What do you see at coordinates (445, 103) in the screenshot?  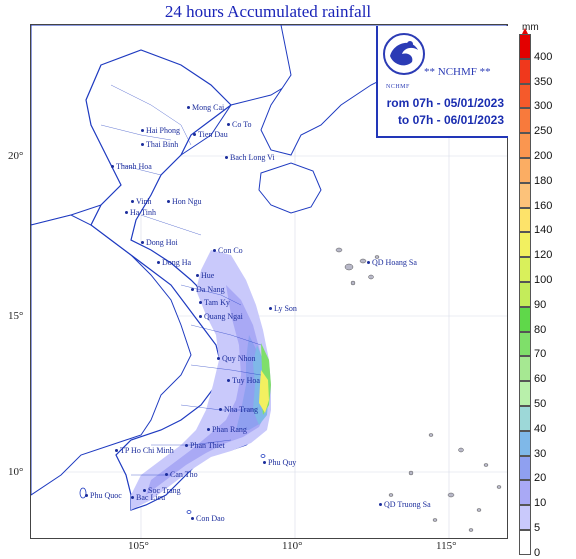 I see `period-from: rom 07h - 05/01/2023` at bounding box center [445, 103].